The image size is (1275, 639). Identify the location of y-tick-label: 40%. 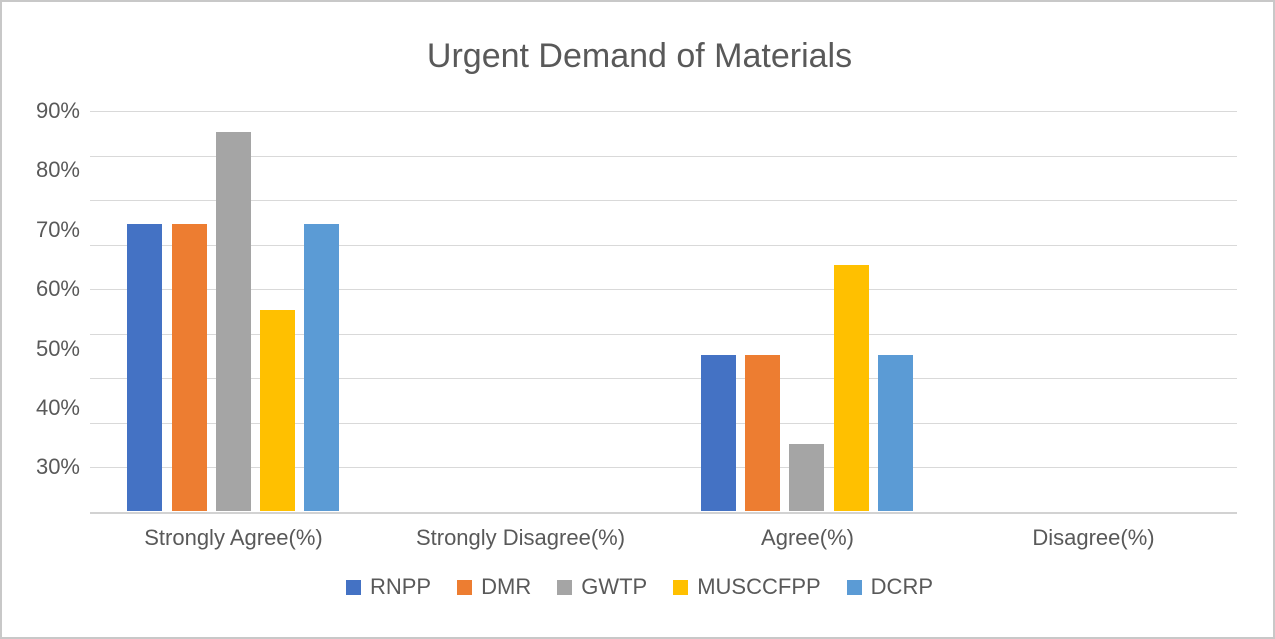
(57, 407).